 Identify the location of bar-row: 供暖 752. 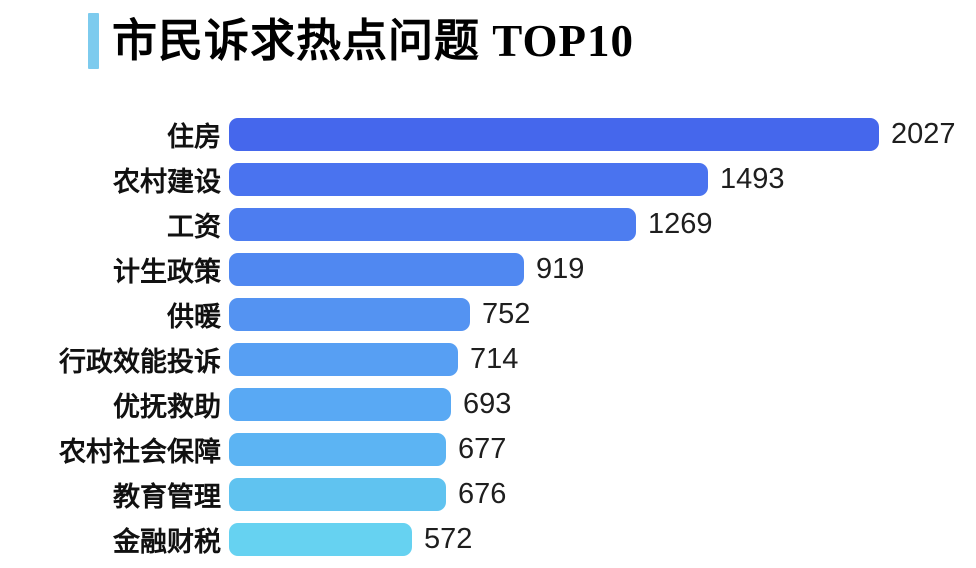
(488, 314).